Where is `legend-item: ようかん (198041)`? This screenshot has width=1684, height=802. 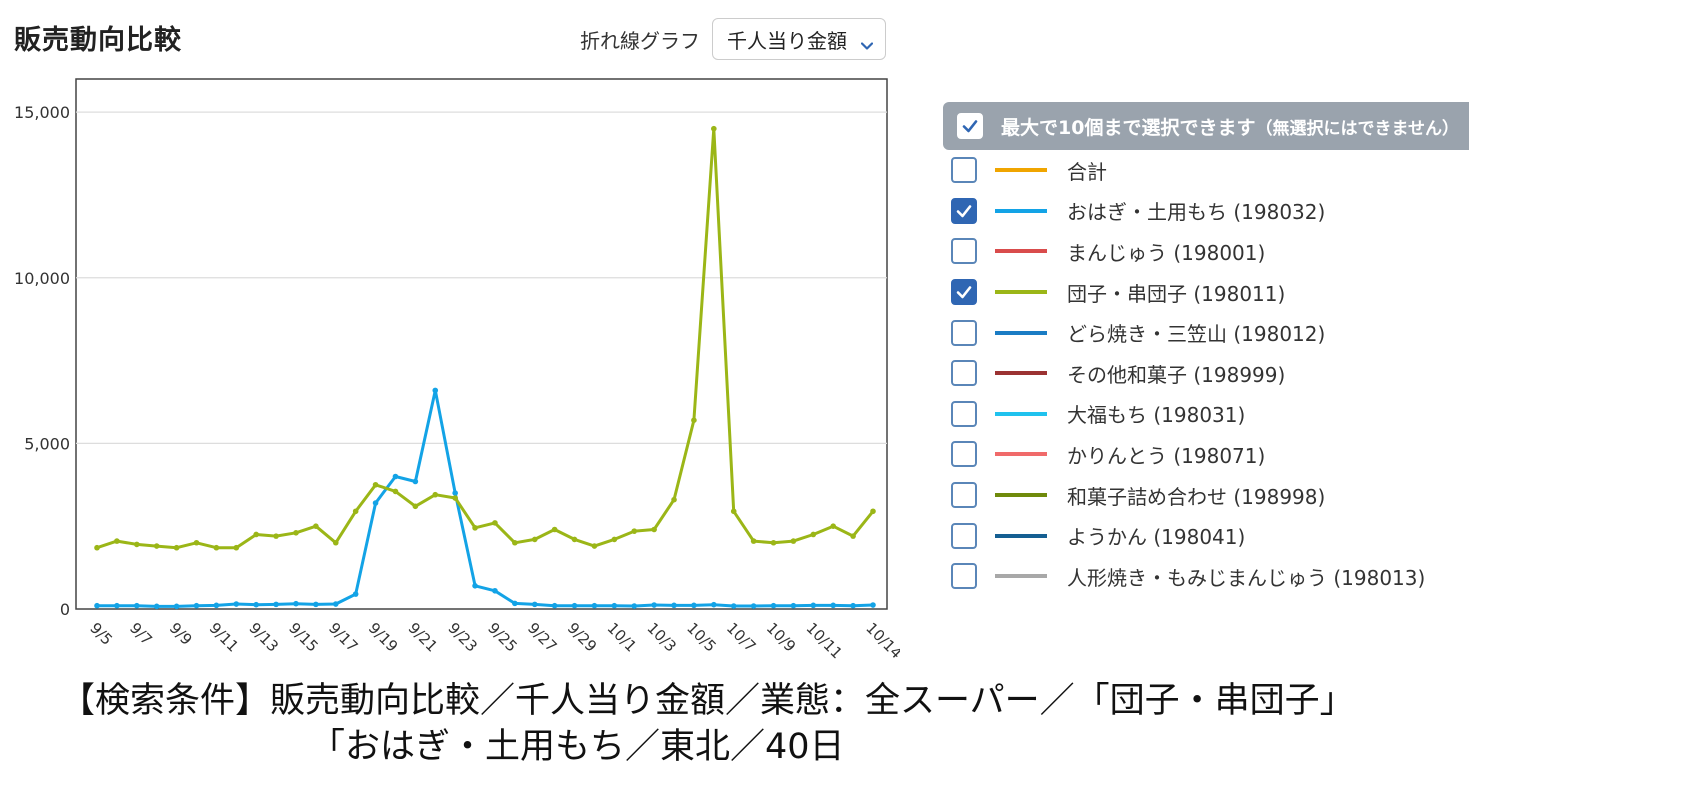
legend-item: ようかん (198041) is located at coordinates (1206, 535).